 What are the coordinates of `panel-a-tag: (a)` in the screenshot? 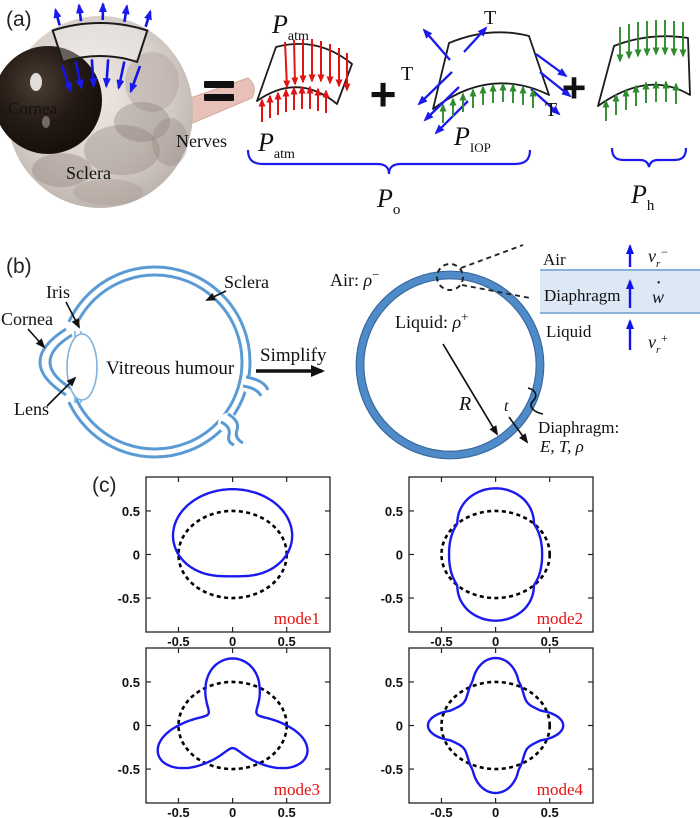 It's located at (19, 19).